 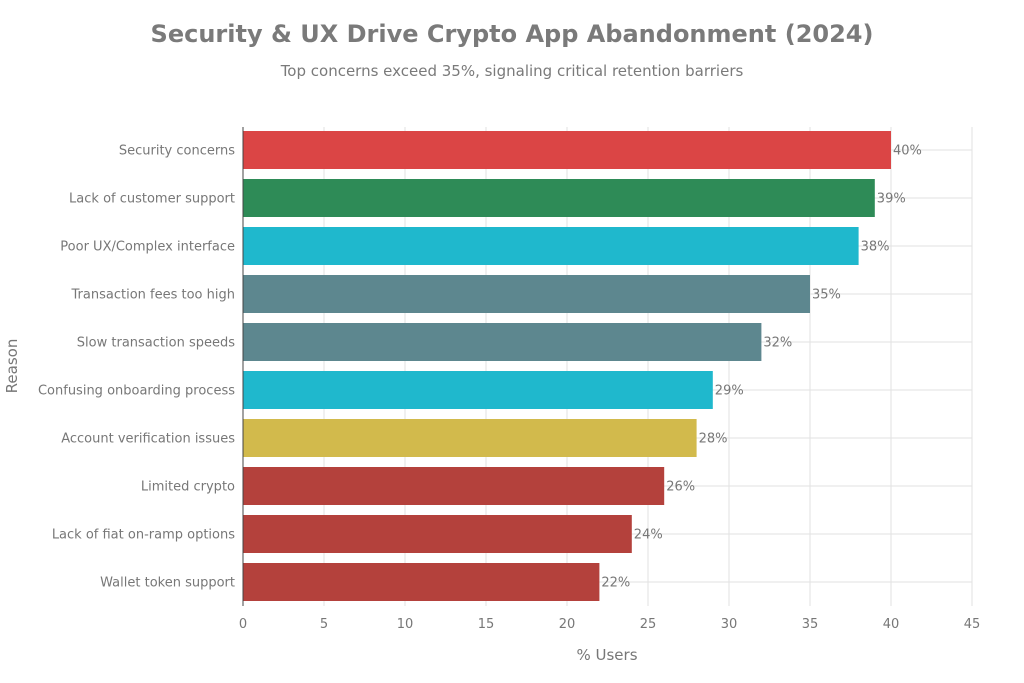 I want to click on x-tick-label: 30, so click(x=729, y=624).